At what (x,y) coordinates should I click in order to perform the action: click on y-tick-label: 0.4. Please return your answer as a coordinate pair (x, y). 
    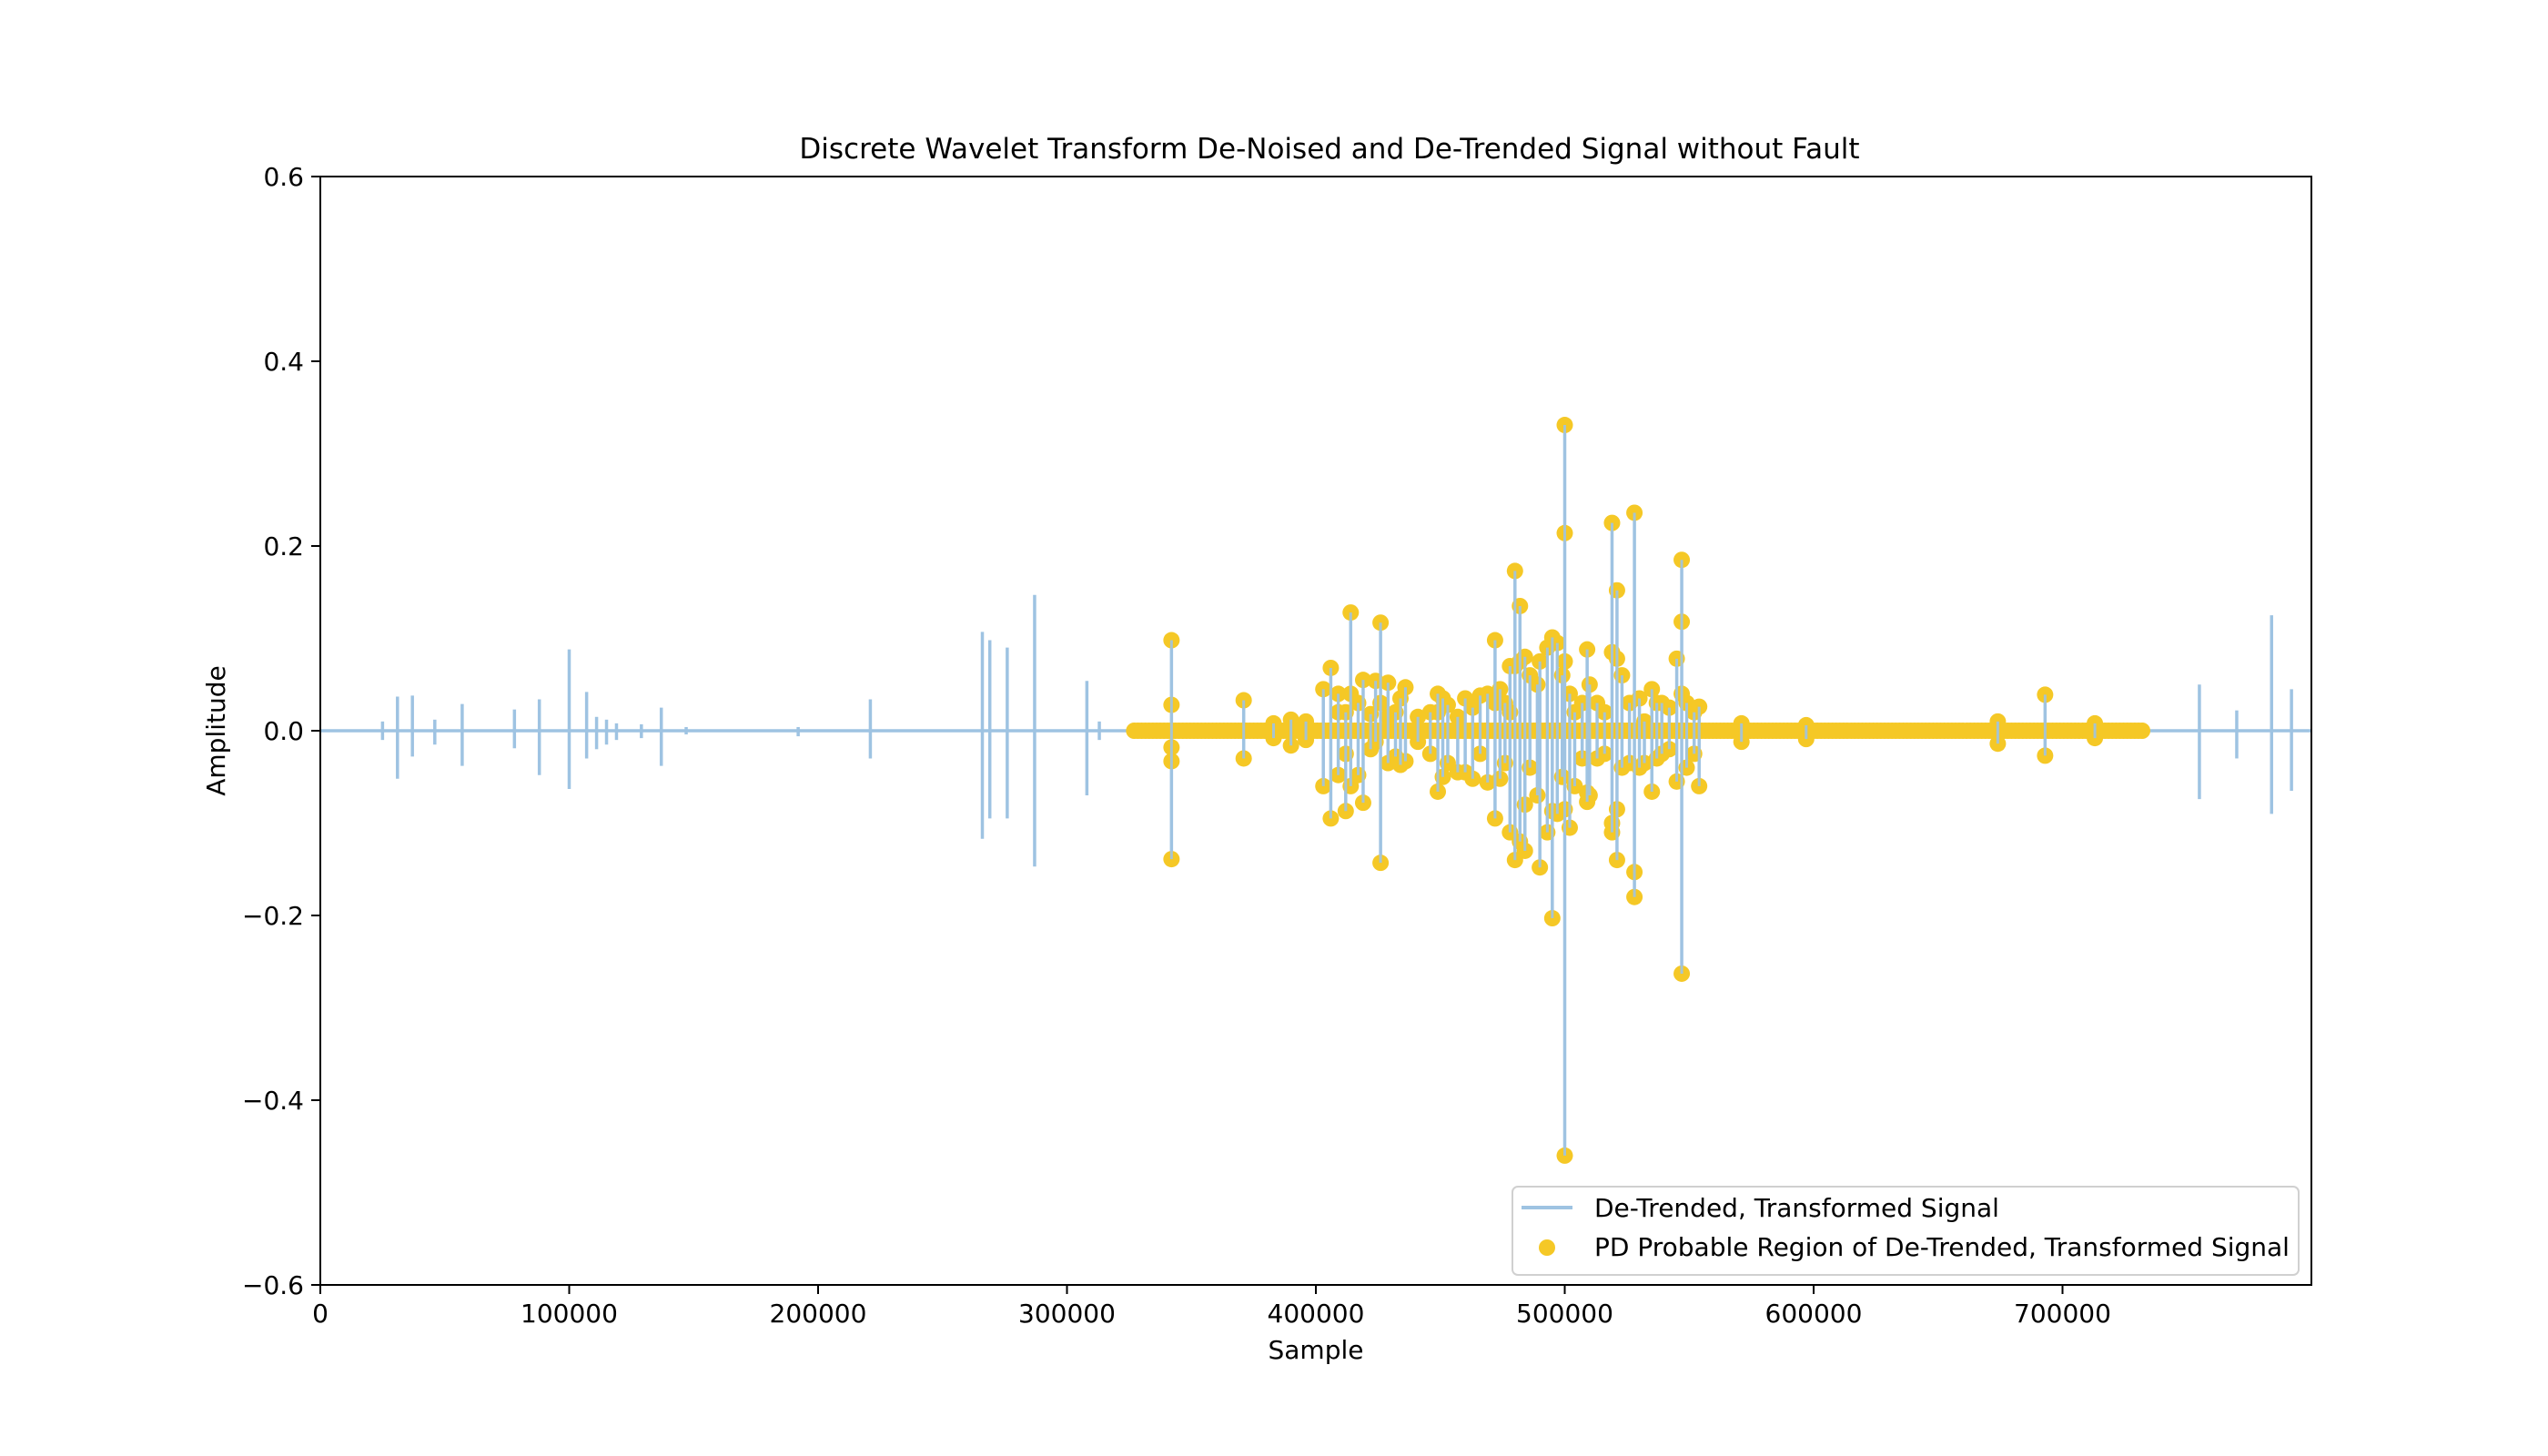
    Looking at the image, I should click on (283, 362).